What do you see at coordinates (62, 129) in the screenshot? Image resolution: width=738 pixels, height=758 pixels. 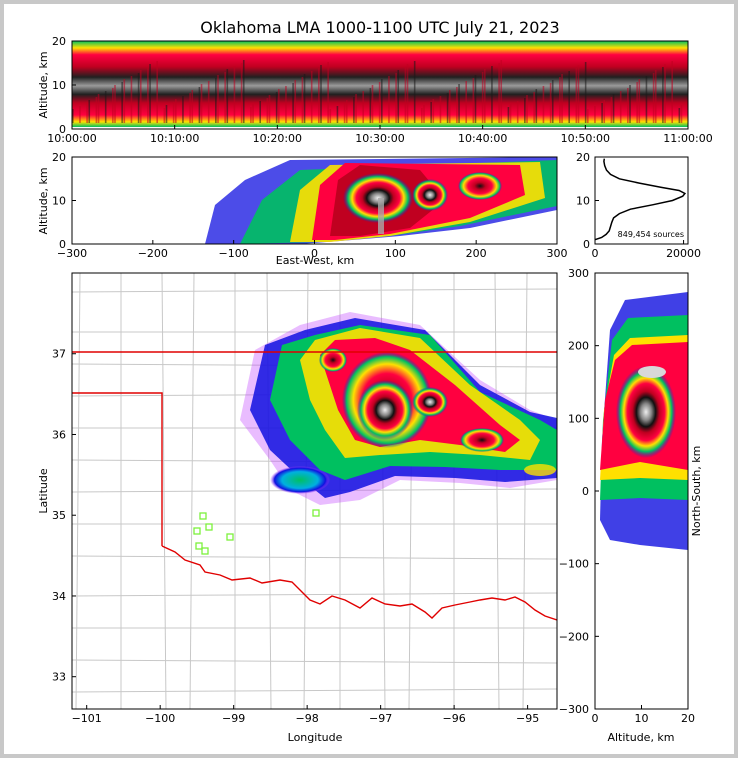 I see `altitude-time-ytick-label: 0` at bounding box center [62, 129].